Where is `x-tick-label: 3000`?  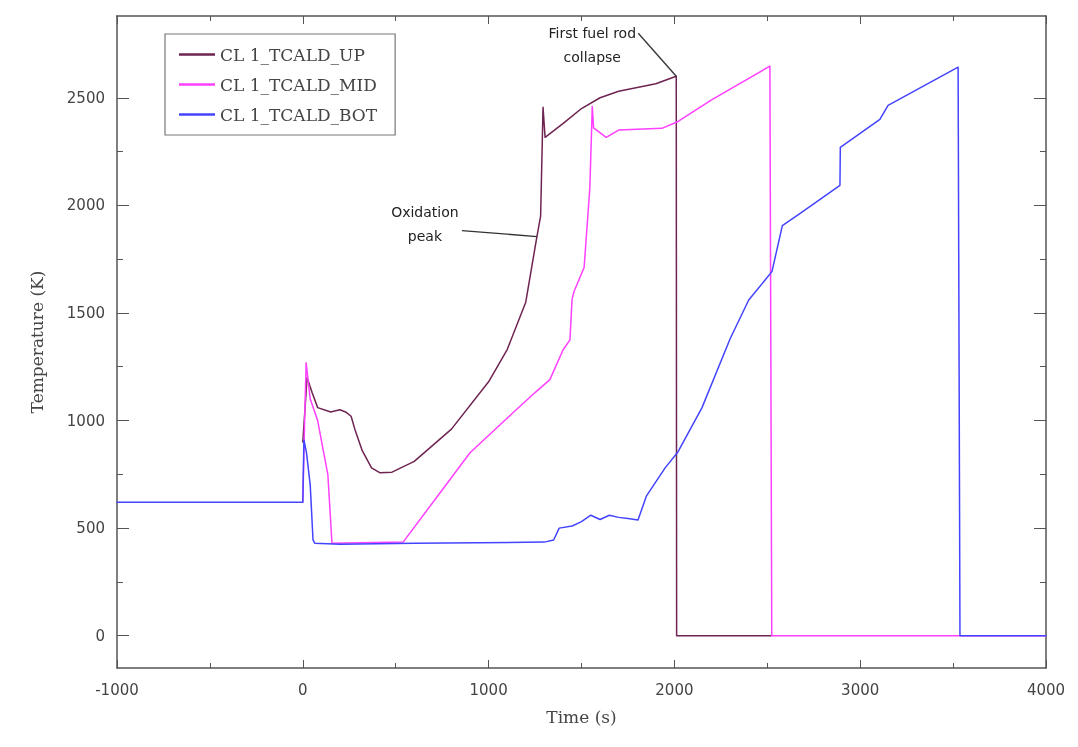
x-tick-label: 3000 is located at coordinates (860, 689).